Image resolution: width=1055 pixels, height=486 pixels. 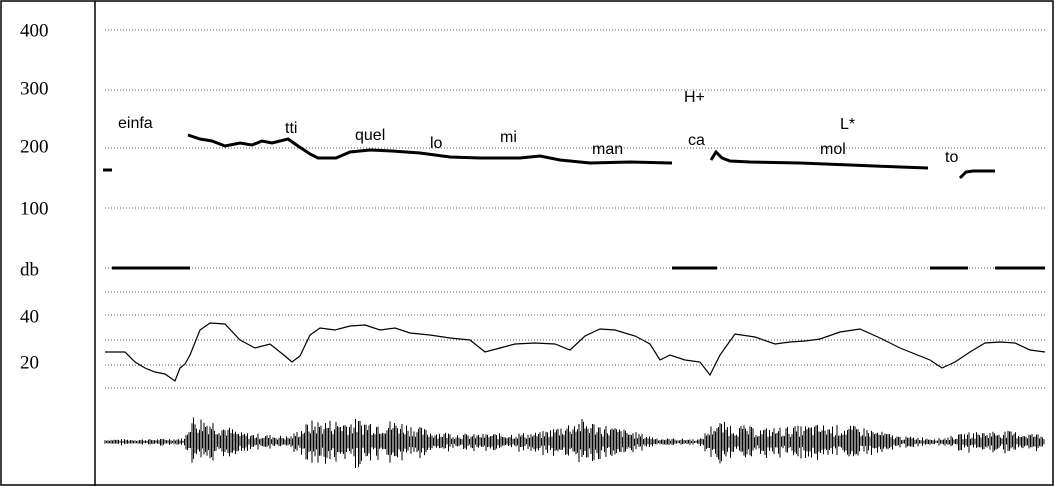 What do you see at coordinates (607, 149) in the screenshot?
I see `syllable: man` at bounding box center [607, 149].